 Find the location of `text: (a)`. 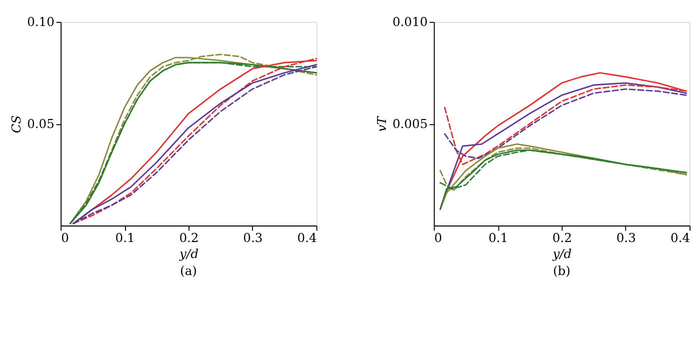

text: (a) is located at coordinates (188, 271).